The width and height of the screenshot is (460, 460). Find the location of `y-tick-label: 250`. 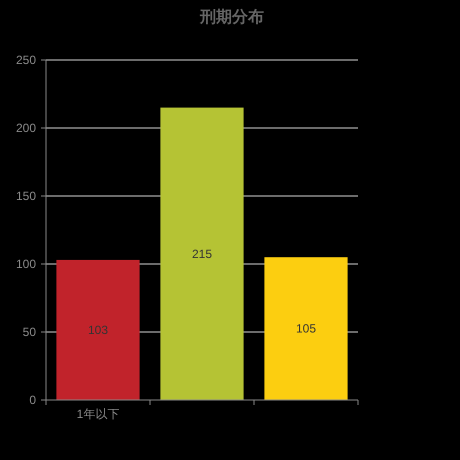

y-tick-label: 250 is located at coordinates (26, 60).